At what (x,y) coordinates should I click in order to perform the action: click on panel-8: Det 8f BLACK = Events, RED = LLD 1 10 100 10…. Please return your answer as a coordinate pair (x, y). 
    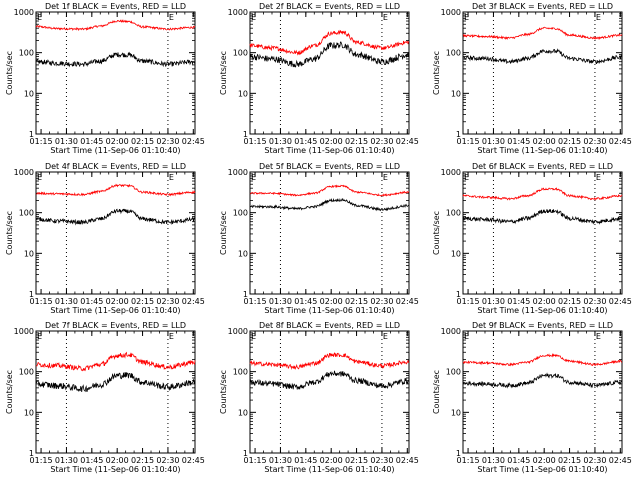
    Looking at the image, I should click on (319, 397).